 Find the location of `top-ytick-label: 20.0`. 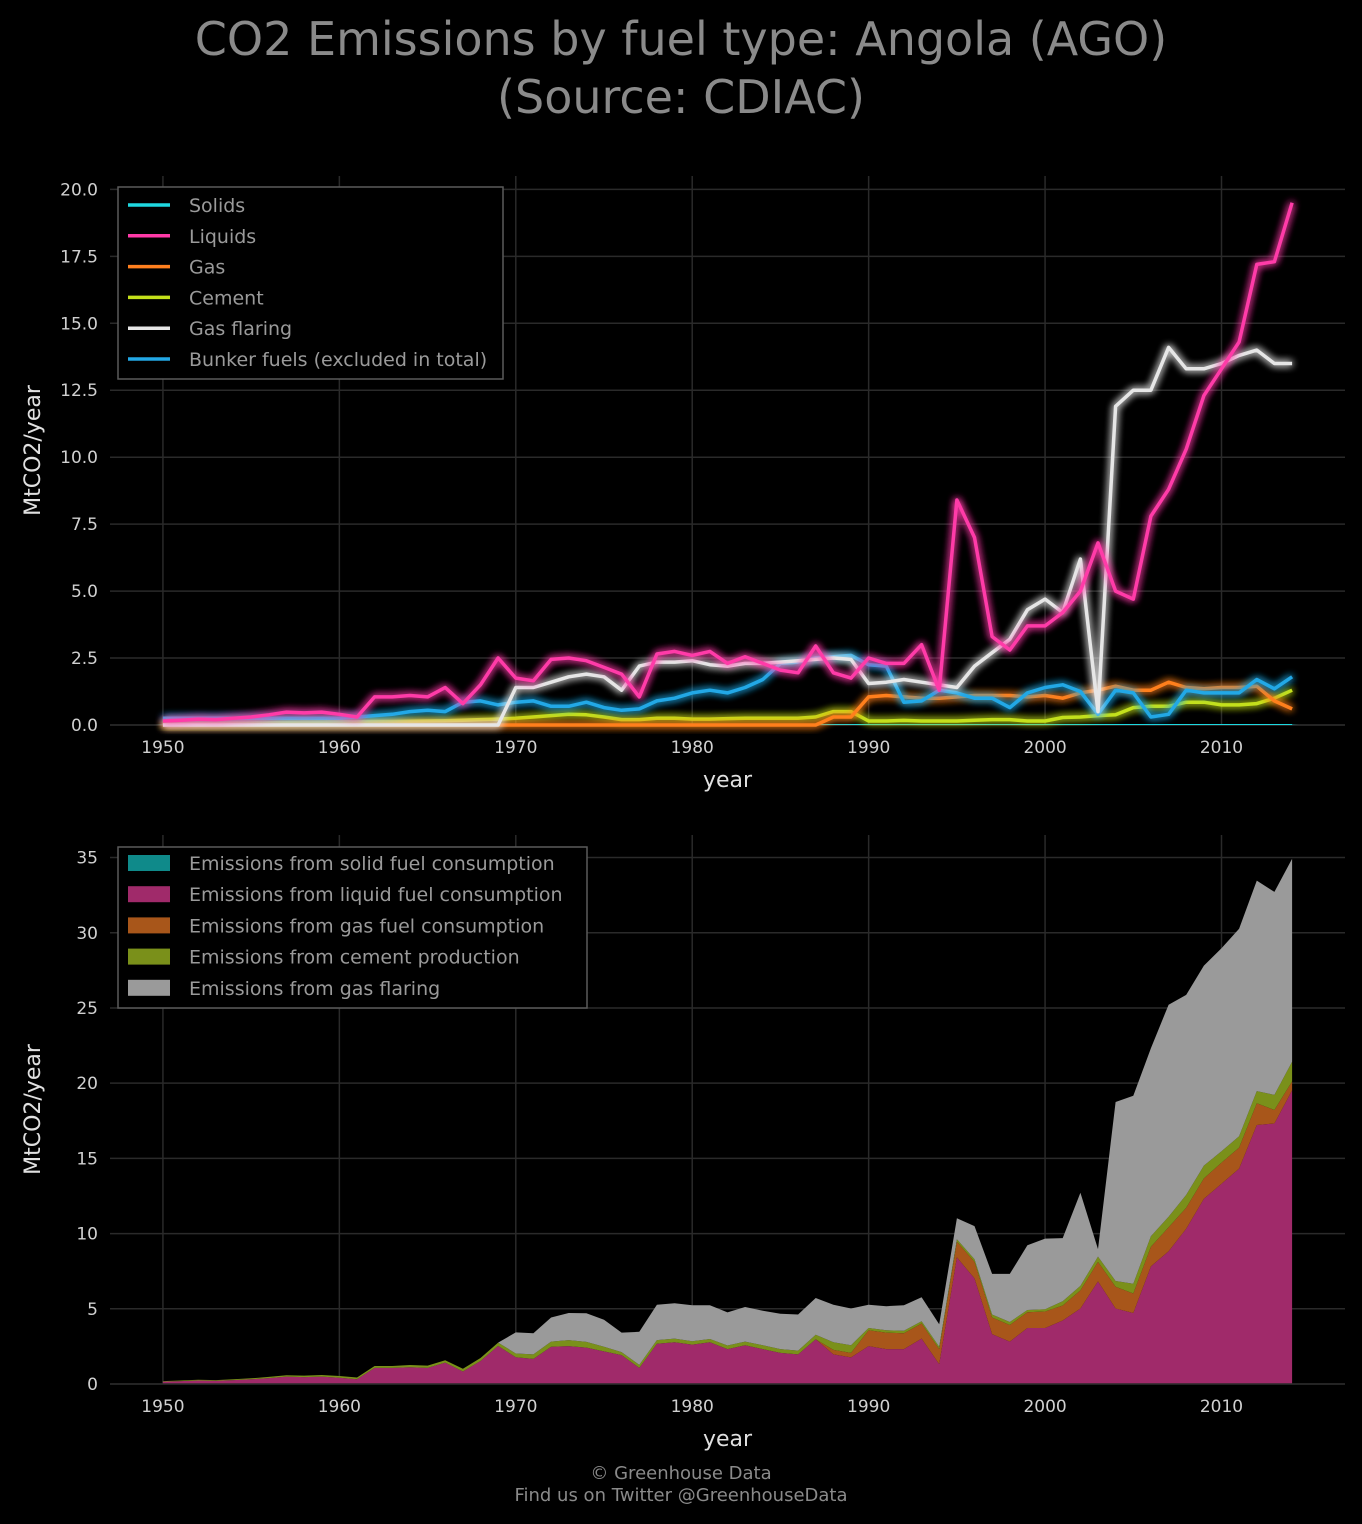

top-ytick-label: 20.0 is located at coordinates (79, 190).